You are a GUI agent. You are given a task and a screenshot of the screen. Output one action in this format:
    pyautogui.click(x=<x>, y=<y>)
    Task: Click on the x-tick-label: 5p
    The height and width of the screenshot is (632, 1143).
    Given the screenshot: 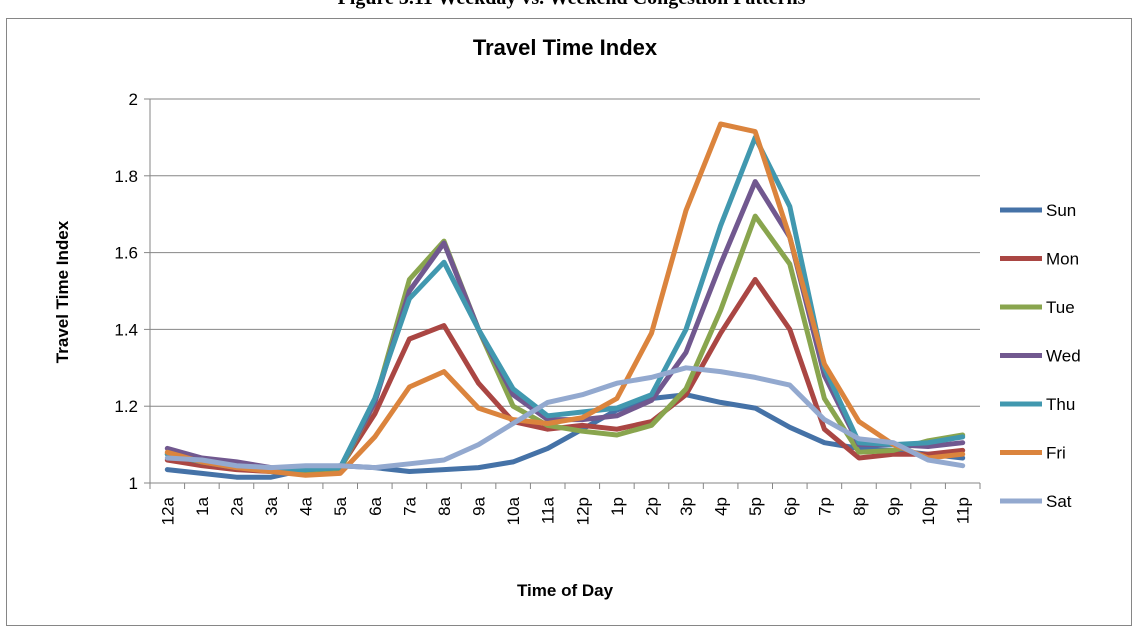 What is the action you would take?
    pyautogui.click(x=755, y=506)
    